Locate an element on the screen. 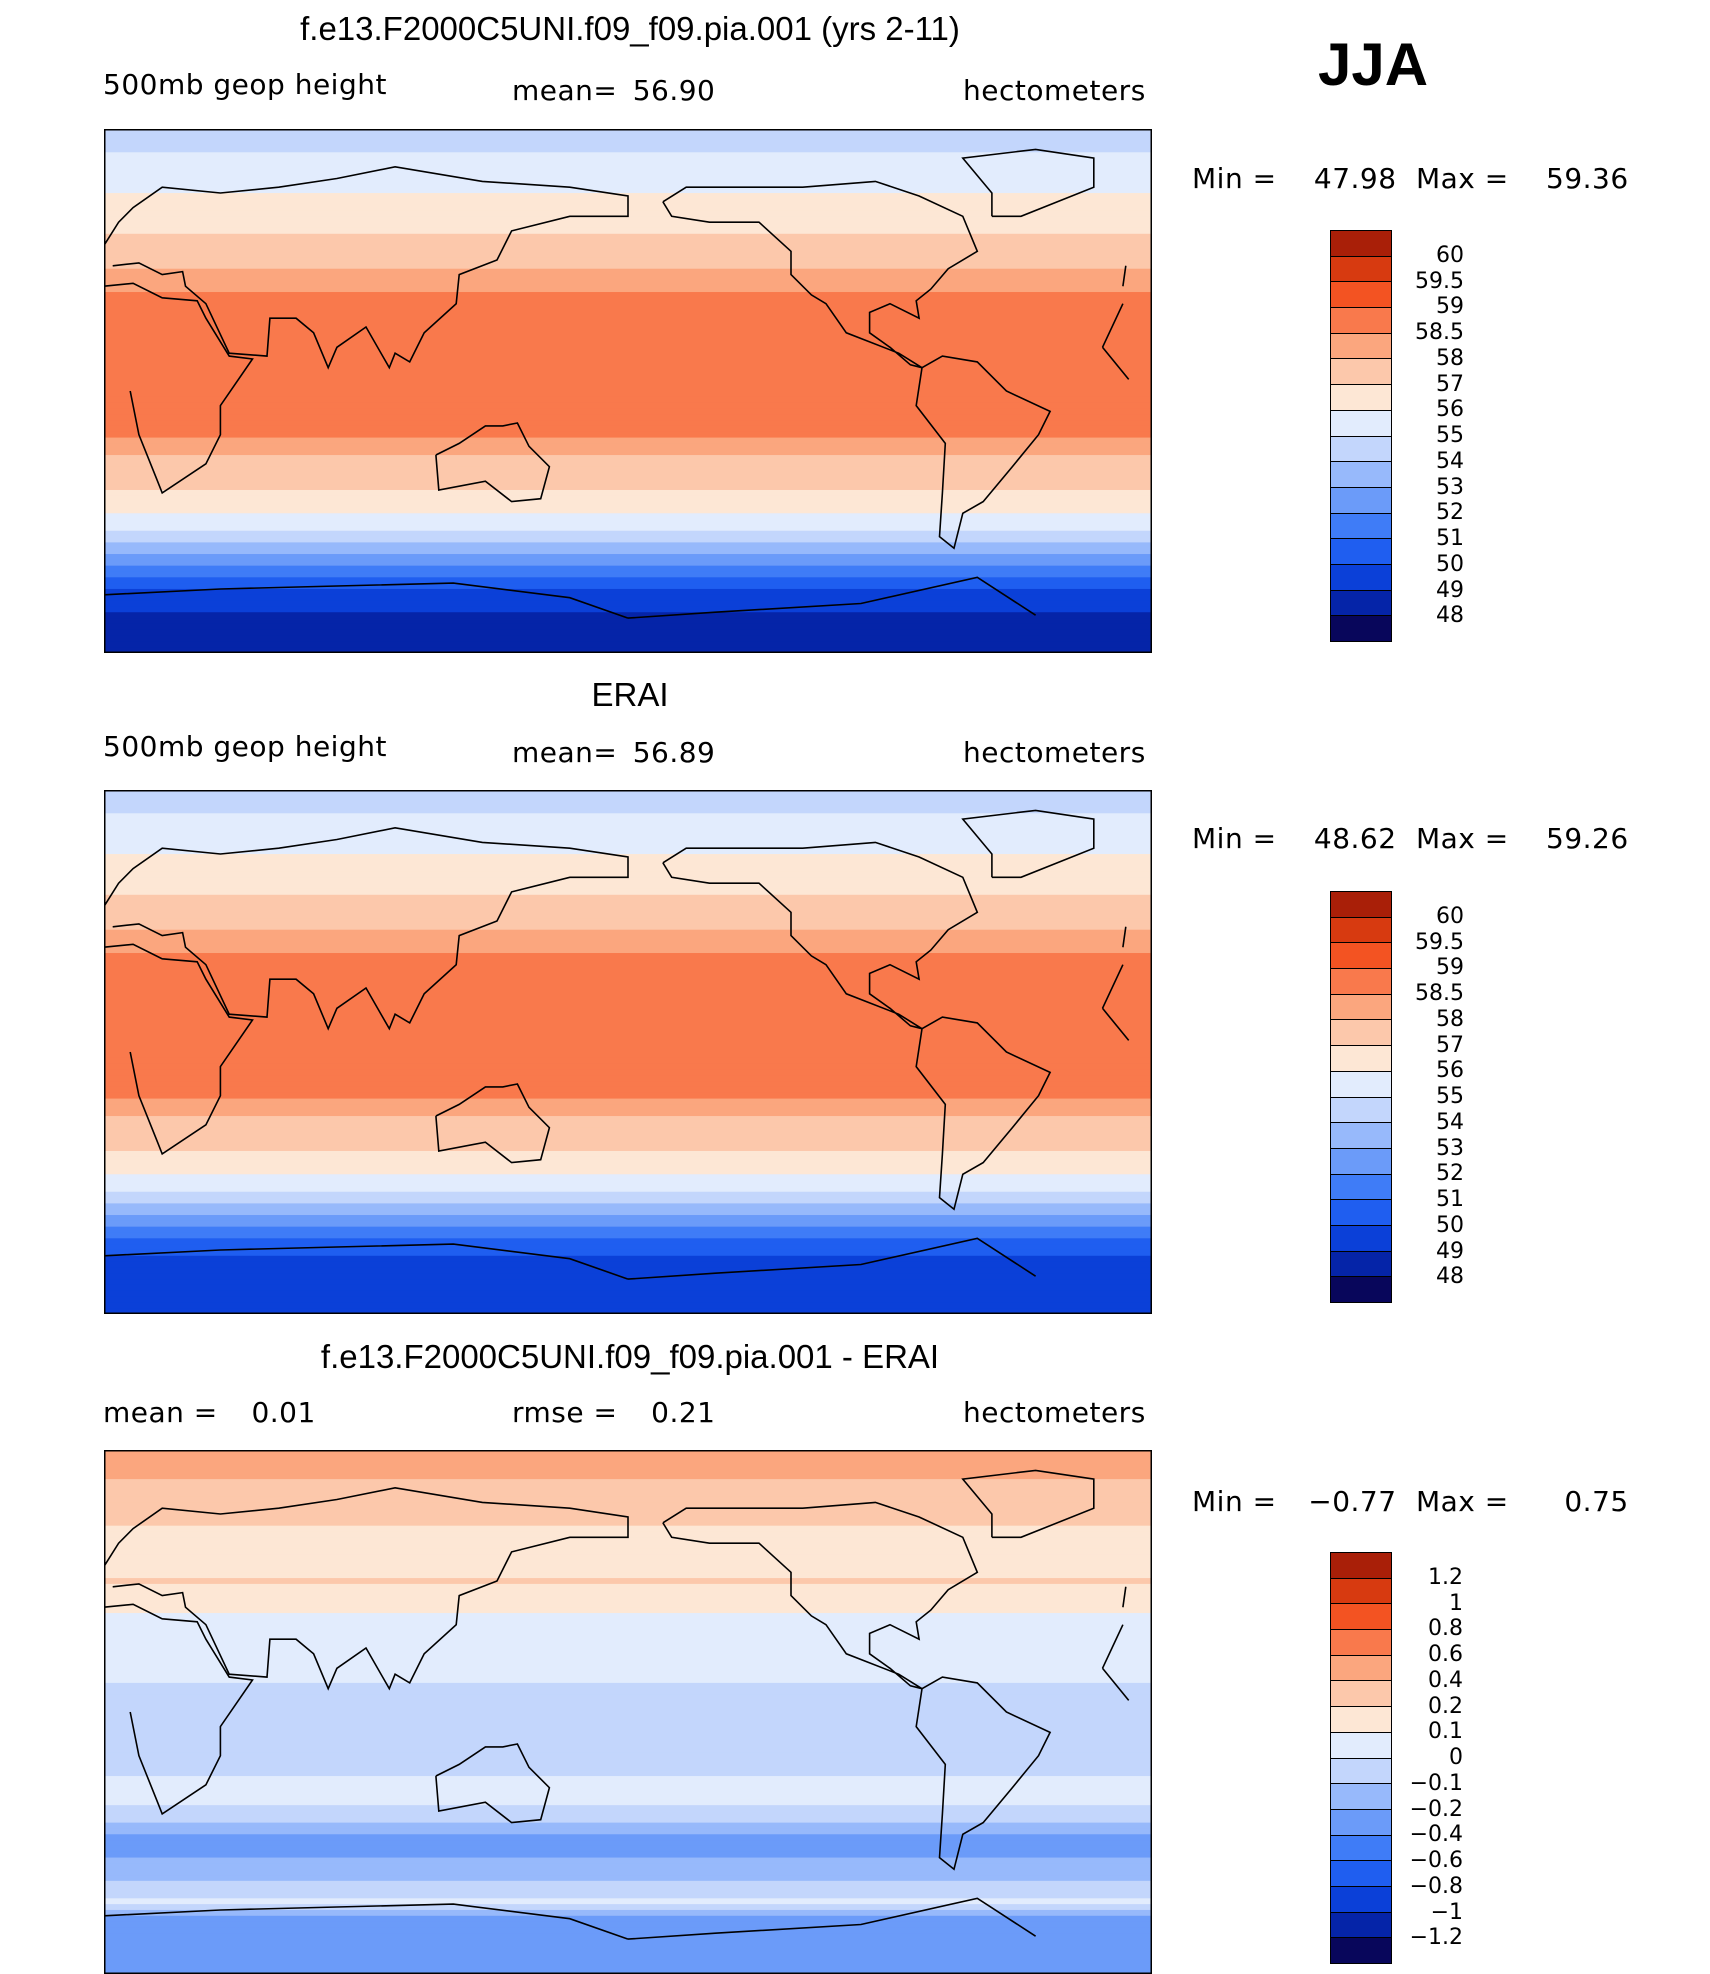  colorbar-tick-label: 58.5 is located at coordinates (1439, 332).